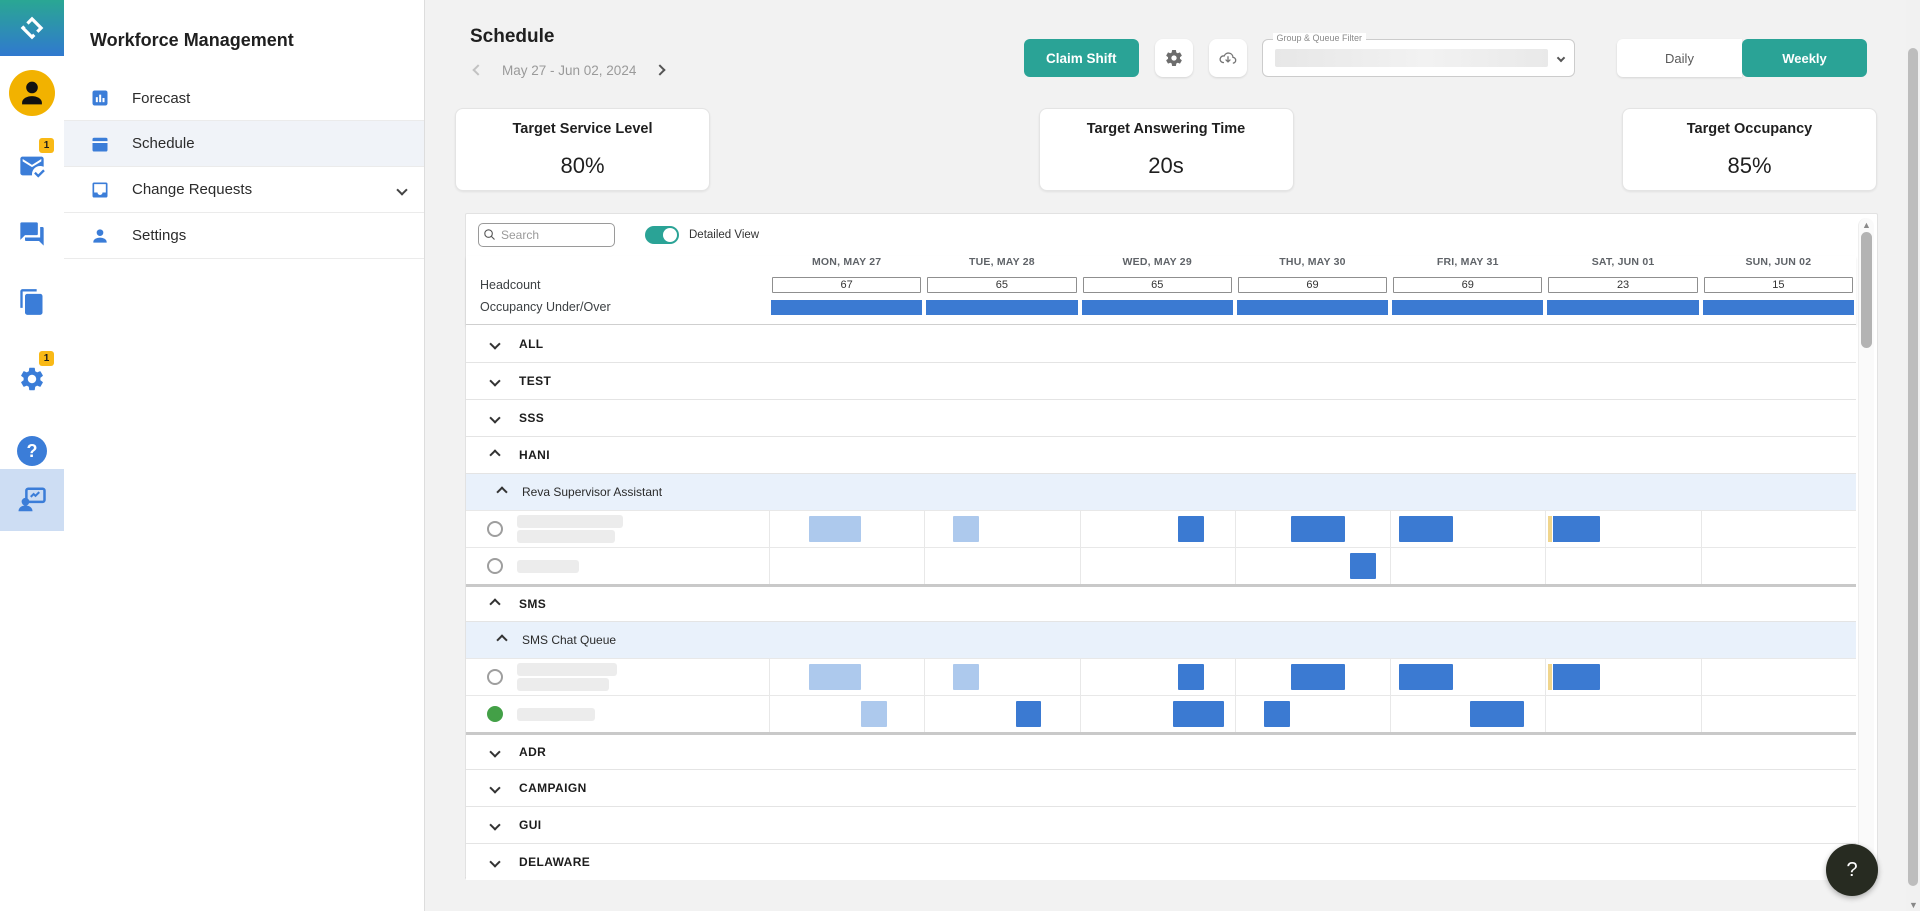 This screenshot has width=1920, height=911. I want to click on headcount-value: 15, so click(1778, 285).